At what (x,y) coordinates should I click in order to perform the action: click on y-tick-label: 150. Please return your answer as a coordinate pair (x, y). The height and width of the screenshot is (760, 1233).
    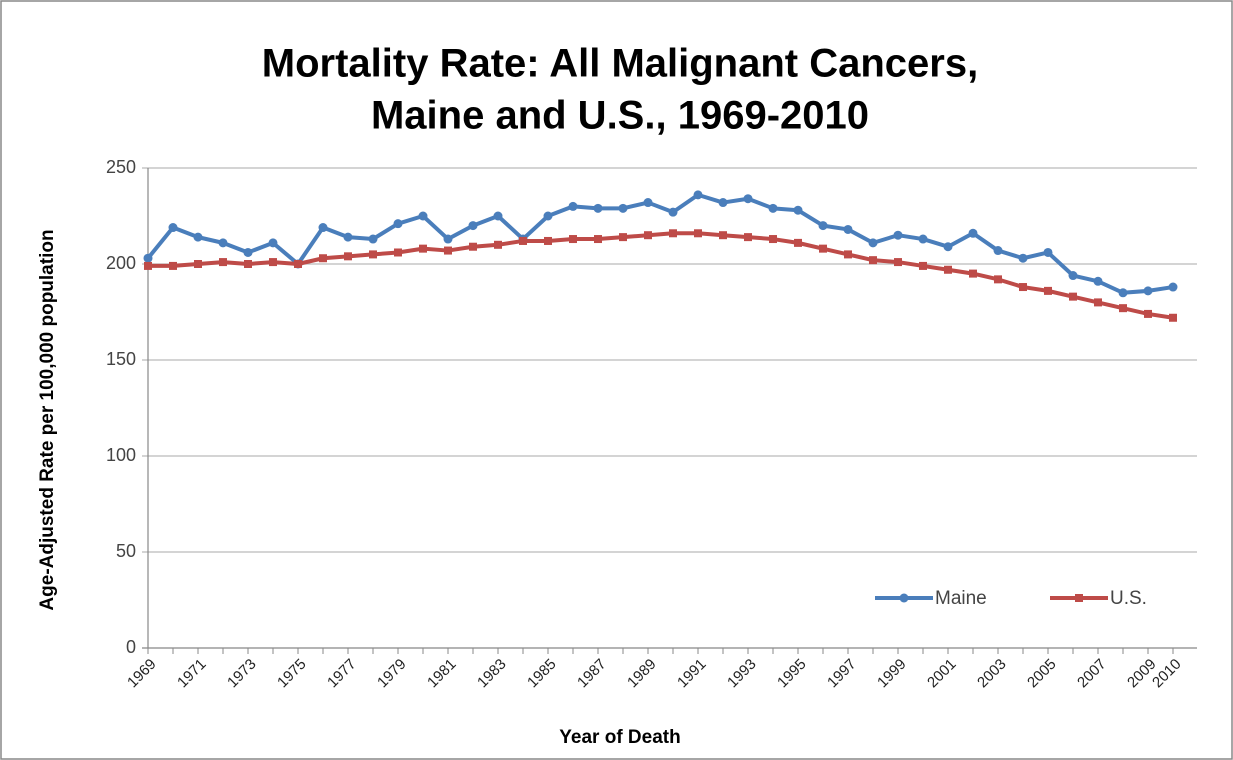
    Looking at the image, I should click on (121, 359).